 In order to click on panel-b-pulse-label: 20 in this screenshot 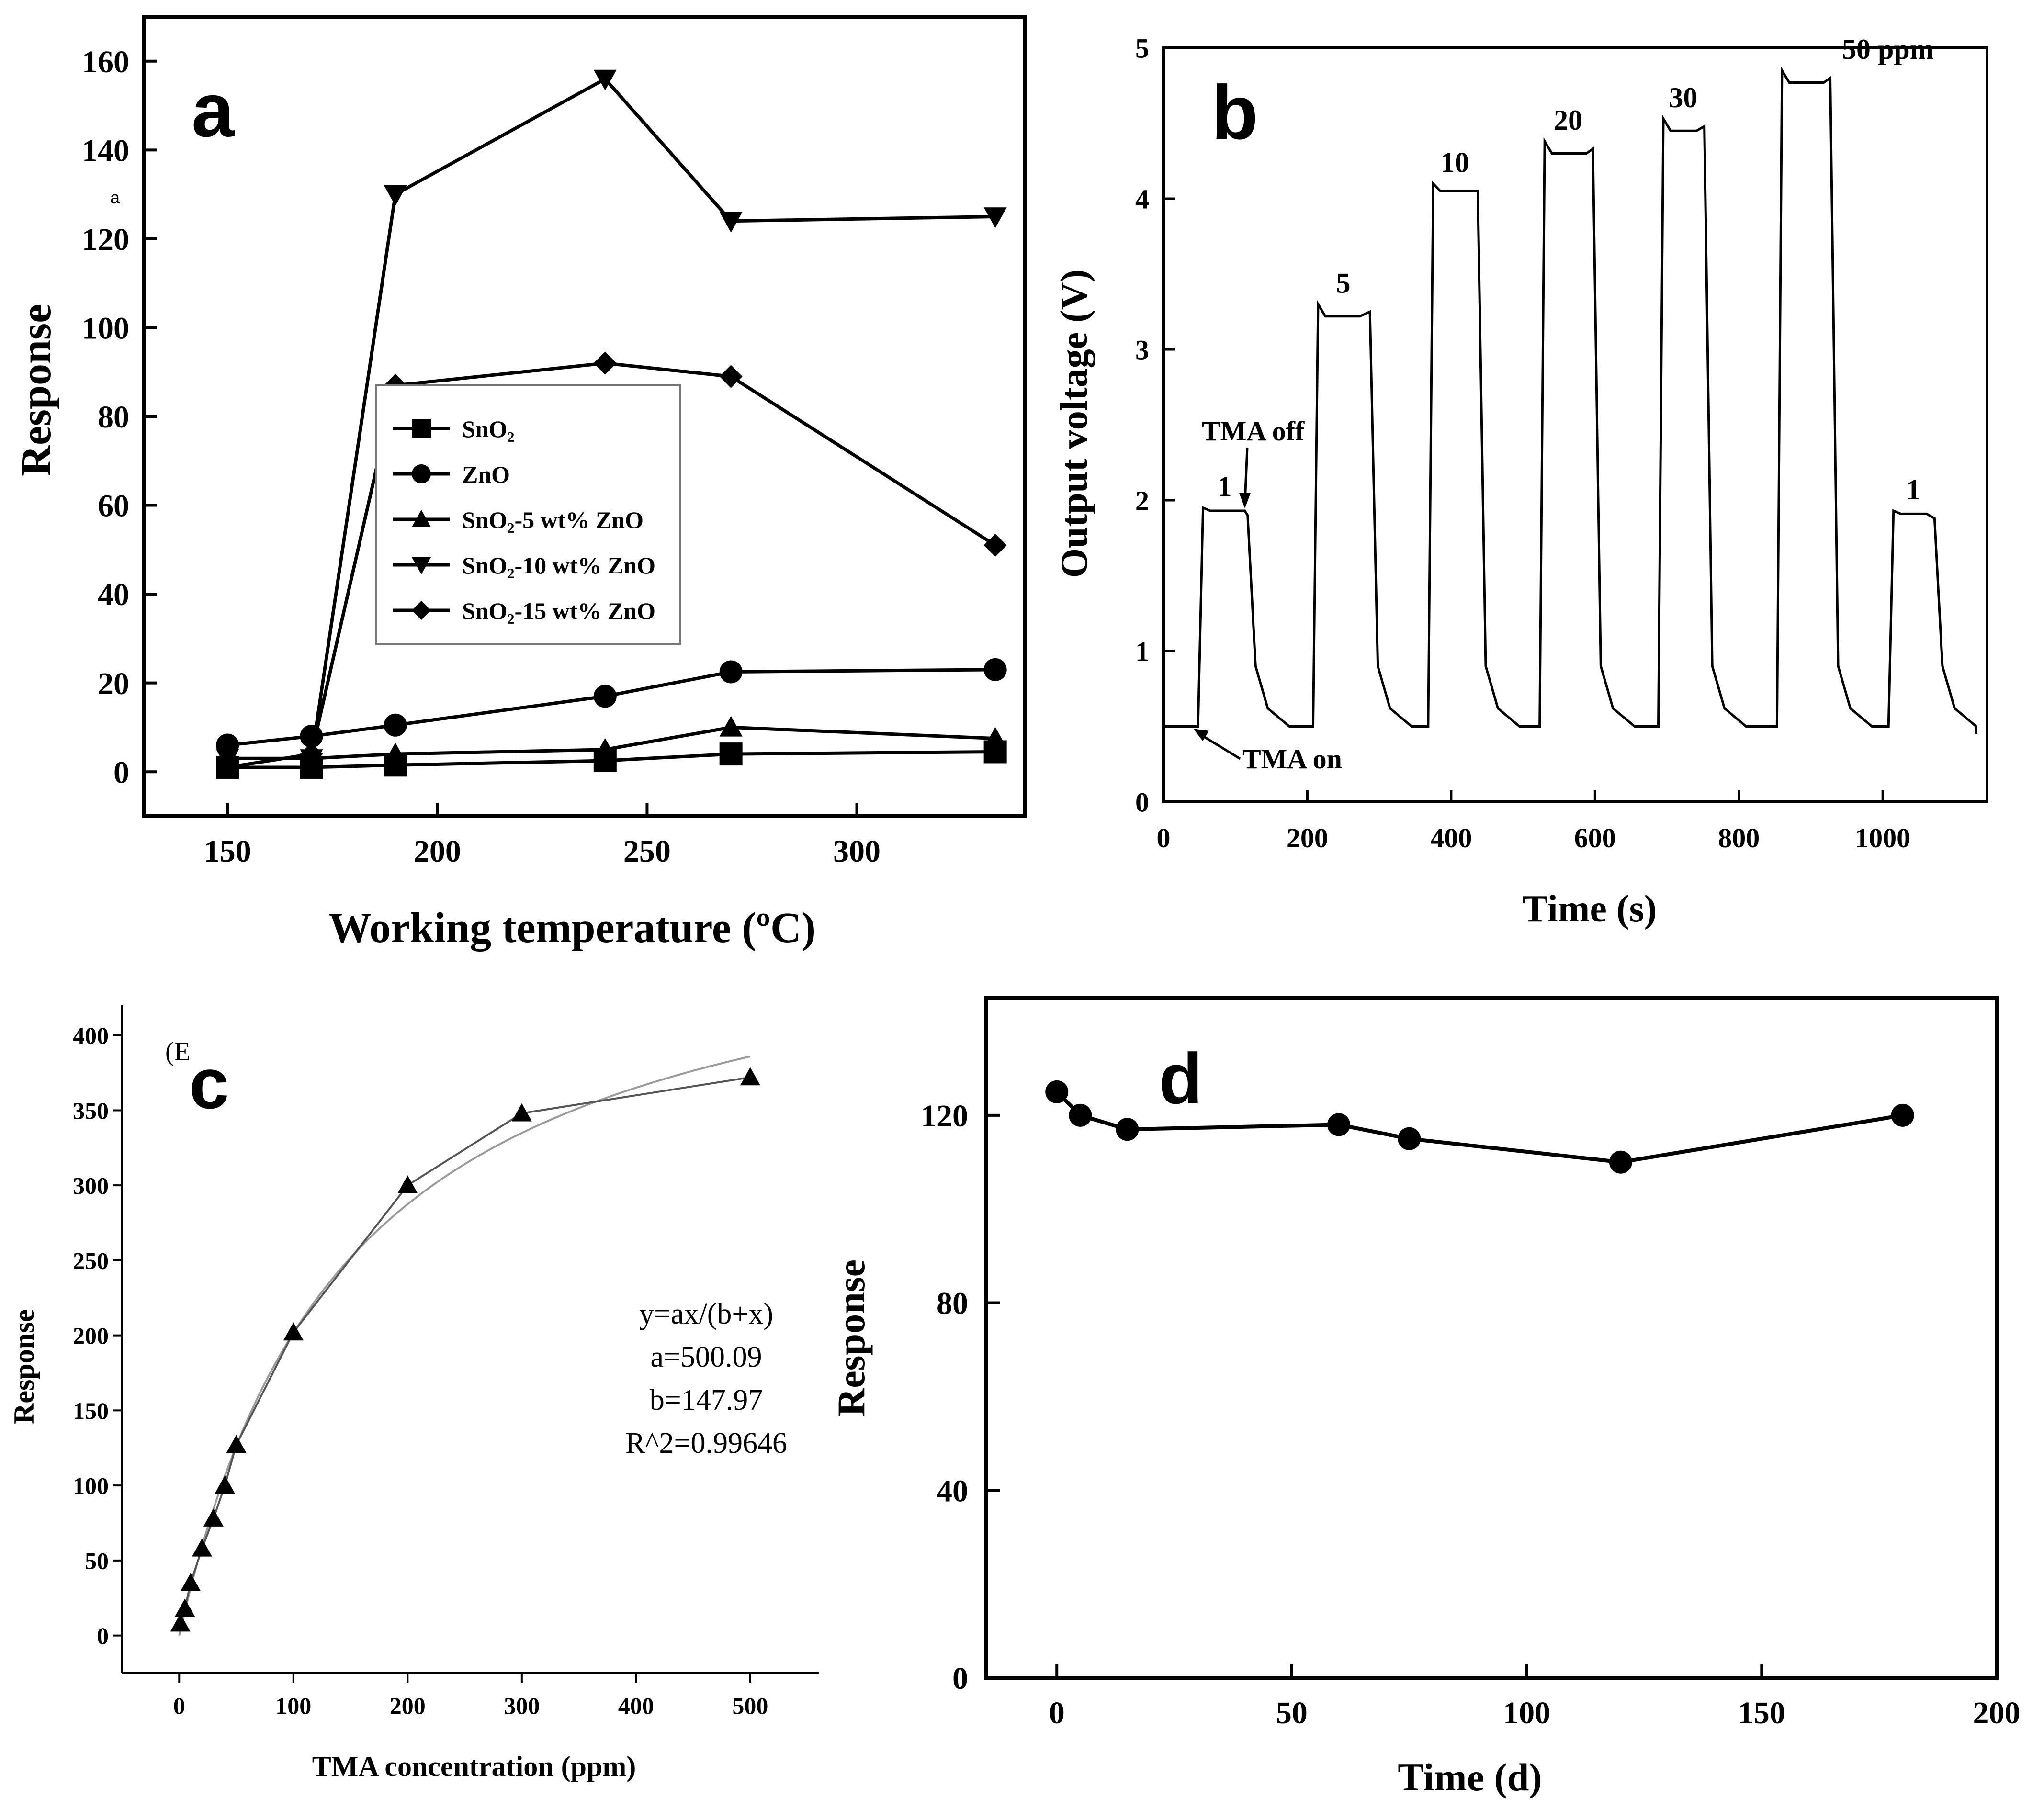, I will do `click(1568, 120)`.